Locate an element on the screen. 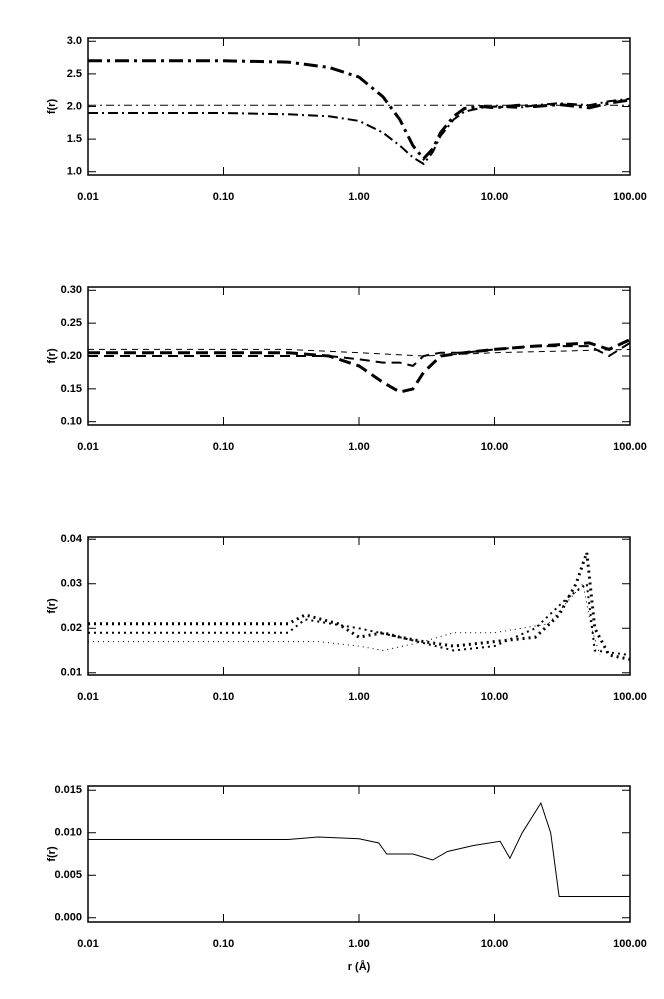 This screenshot has width=664, height=999. y-tick-label: 0.30 is located at coordinates (71, 290).